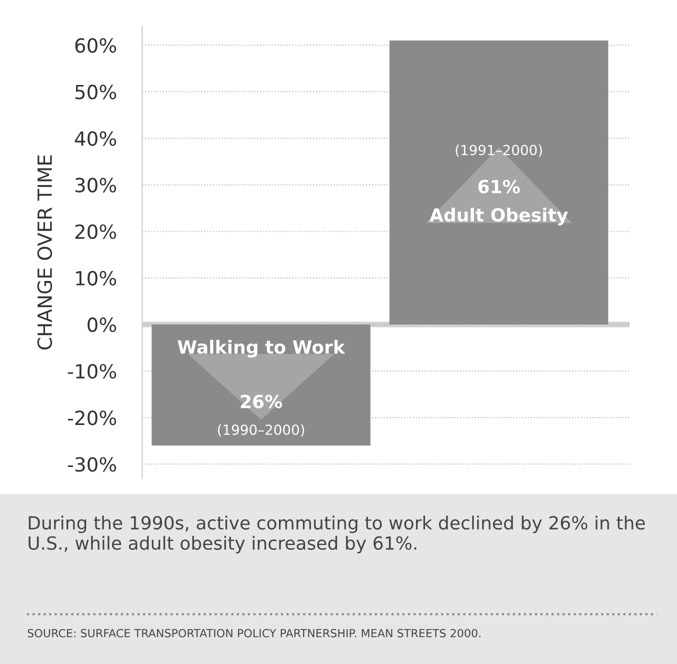  What do you see at coordinates (261, 430) in the screenshot?
I see `annotation: (1990–2000)` at bounding box center [261, 430].